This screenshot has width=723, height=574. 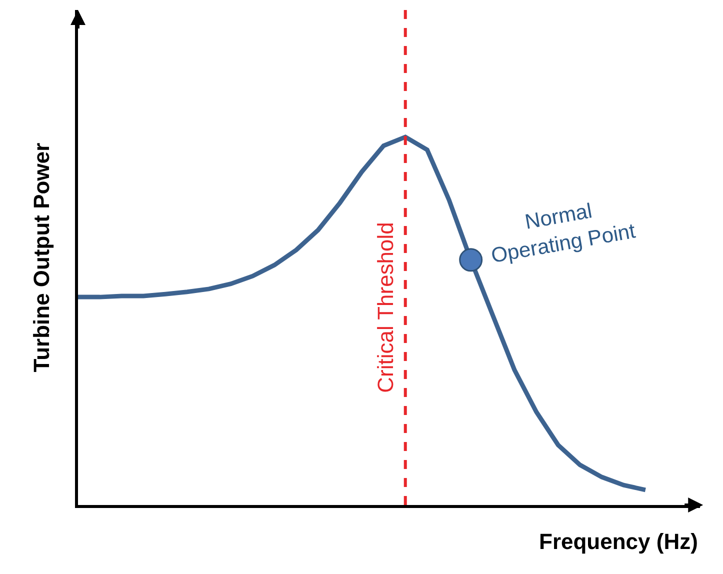 What do you see at coordinates (618, 541) in the screenshot?
I see `x-axis-title: Frequency (Hz)` at bounding box center [618, 541].